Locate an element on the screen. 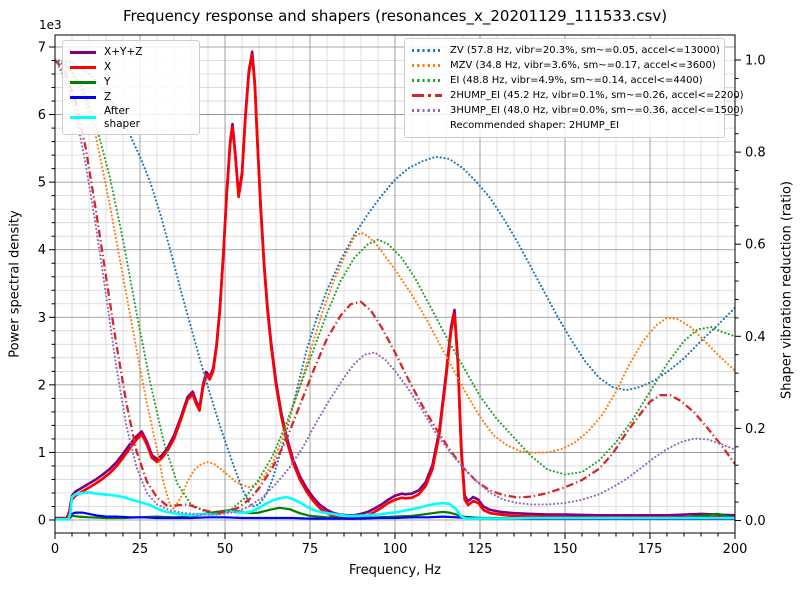 The image size is (800, 600). svg-text: 125 is located at coordinates (480, 549).